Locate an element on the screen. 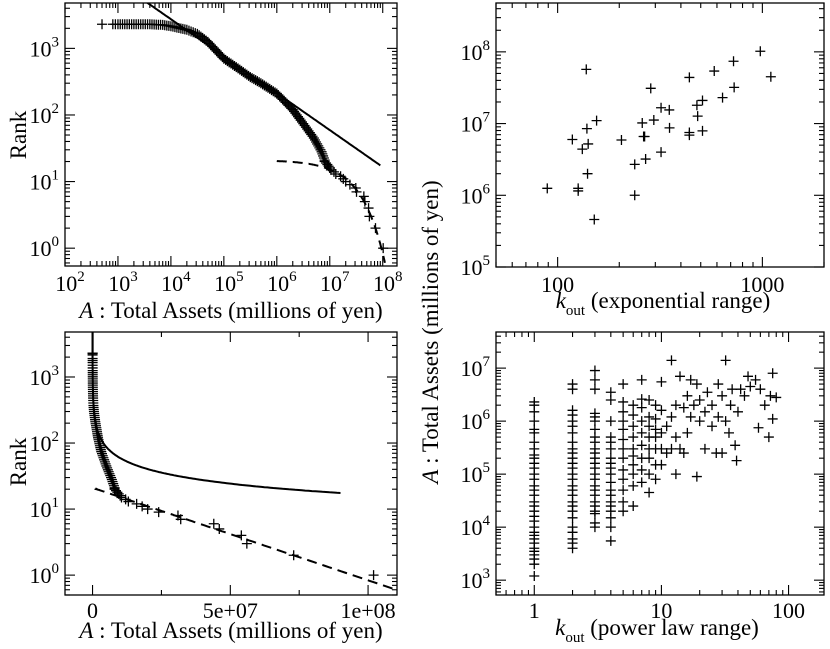  exponential-fit-line is located at coordinates (245, 539).